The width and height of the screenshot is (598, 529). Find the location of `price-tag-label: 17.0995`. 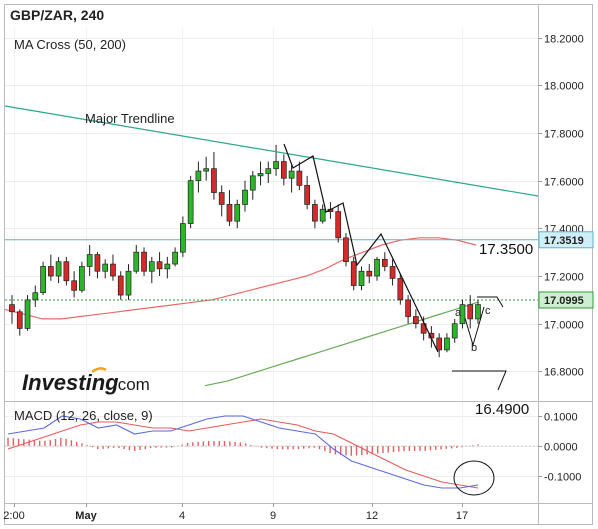

price-tag-label: 17.0995 is located at coordinates (564, 301).